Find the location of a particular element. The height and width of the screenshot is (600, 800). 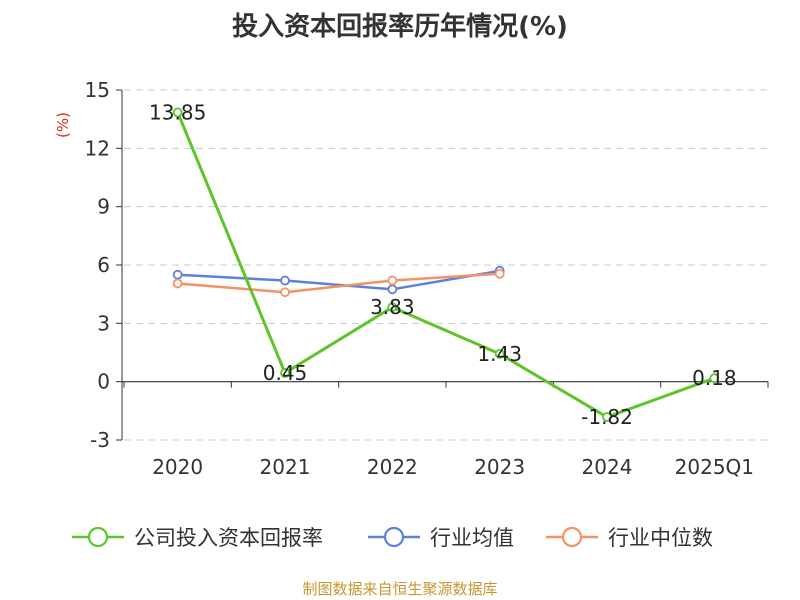

x-tick-label-2020: 2020 is located at coordinates (177, 467).